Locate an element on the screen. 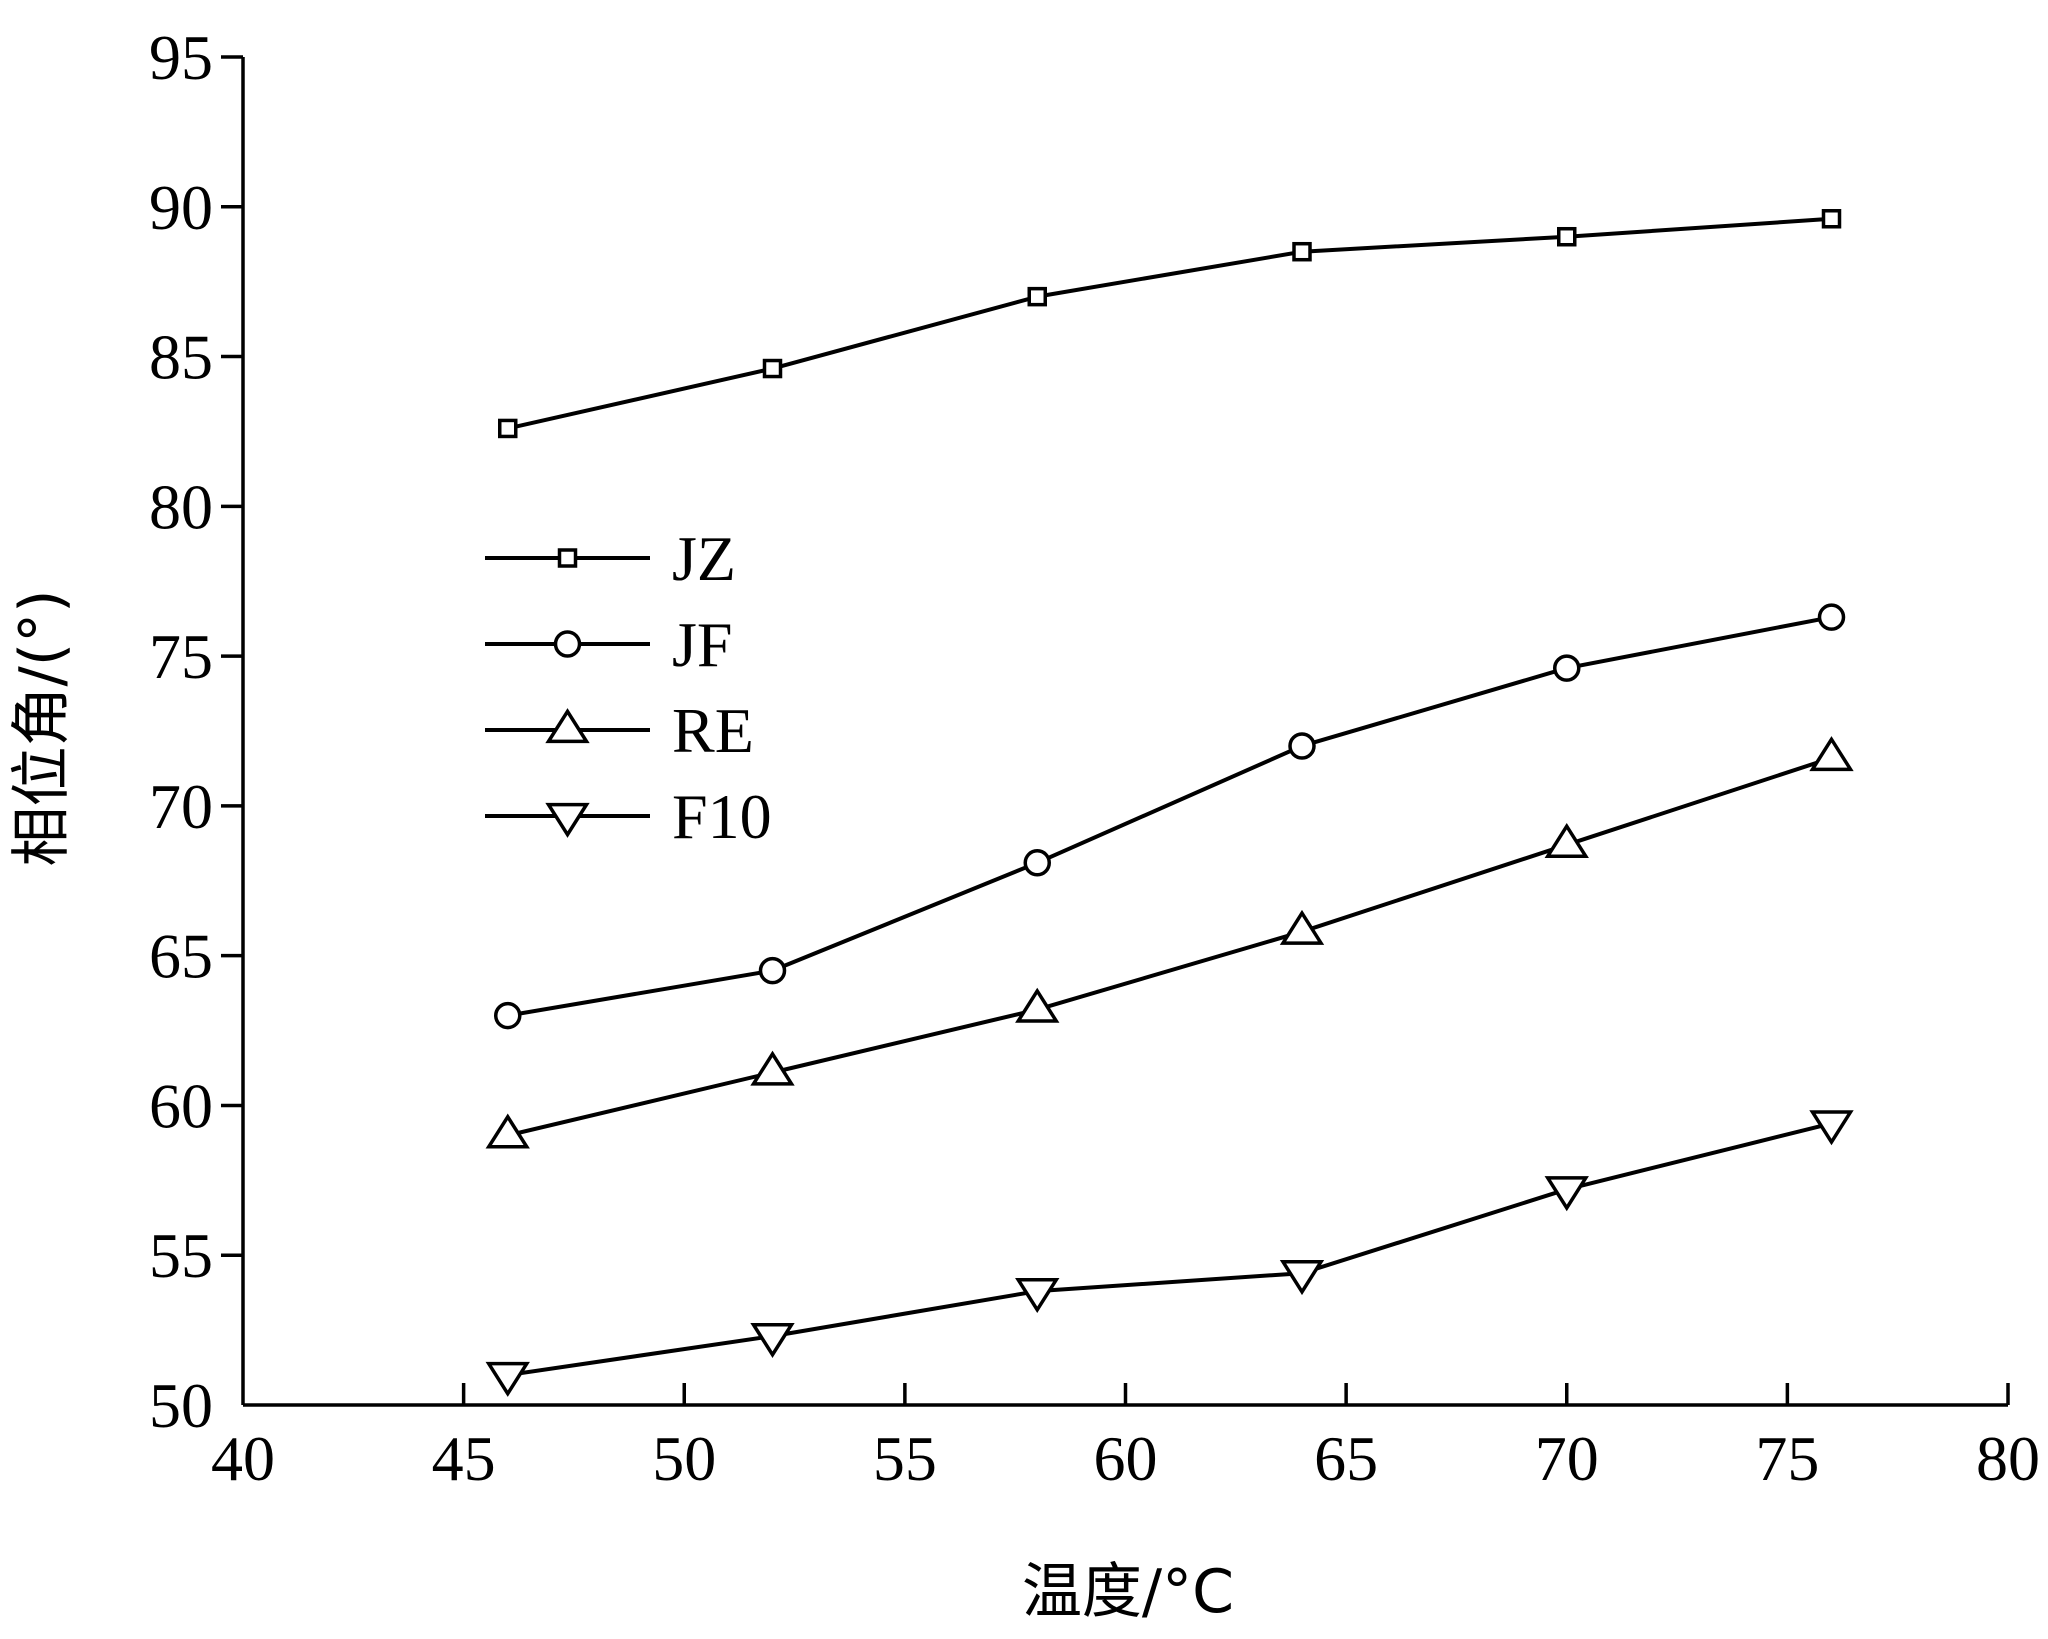 The width and height of the screenshot is (2048, 1639). y-tick-label: 60 is located at coordinates (181, 1105).